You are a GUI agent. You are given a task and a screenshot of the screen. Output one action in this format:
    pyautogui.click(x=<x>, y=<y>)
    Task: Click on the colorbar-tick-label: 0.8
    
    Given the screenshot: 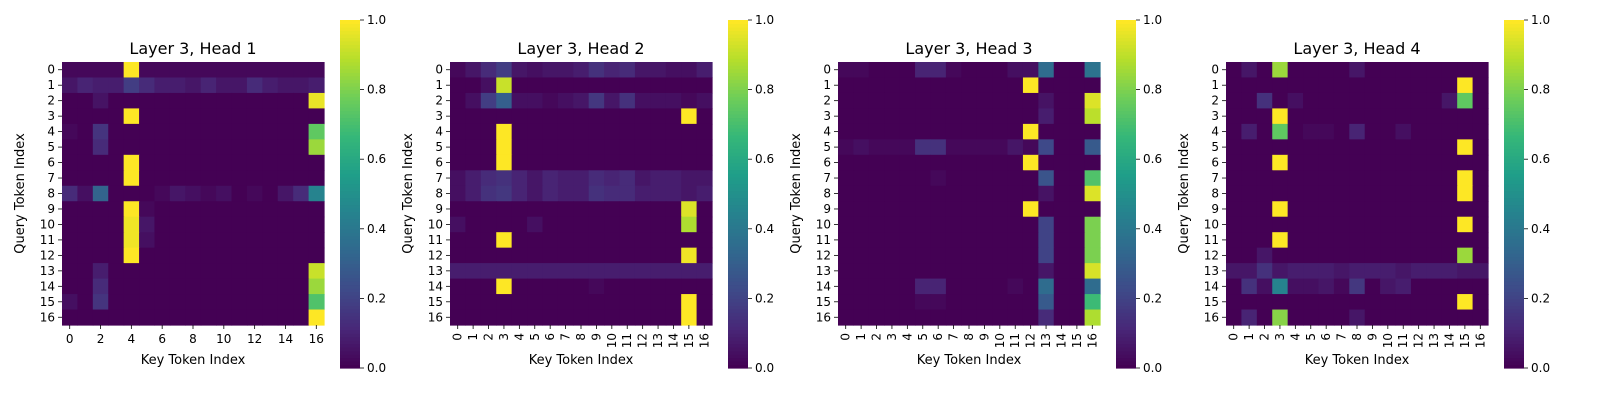 What is the action you would take?
    pyautogui.click(x=376, y=90)
    